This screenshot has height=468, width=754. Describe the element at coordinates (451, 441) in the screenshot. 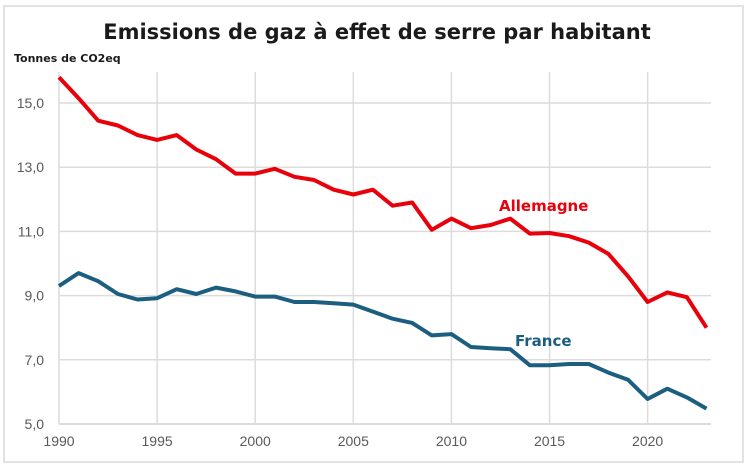

I see `x-tick-label: 2010` at that location.